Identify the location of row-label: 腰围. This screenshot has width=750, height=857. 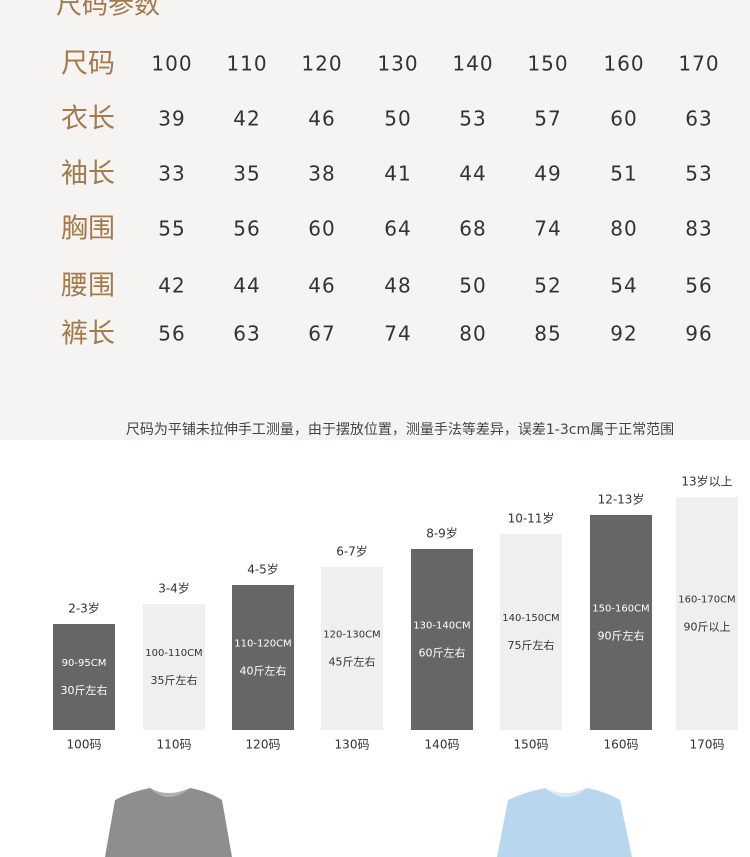
(88, 286).